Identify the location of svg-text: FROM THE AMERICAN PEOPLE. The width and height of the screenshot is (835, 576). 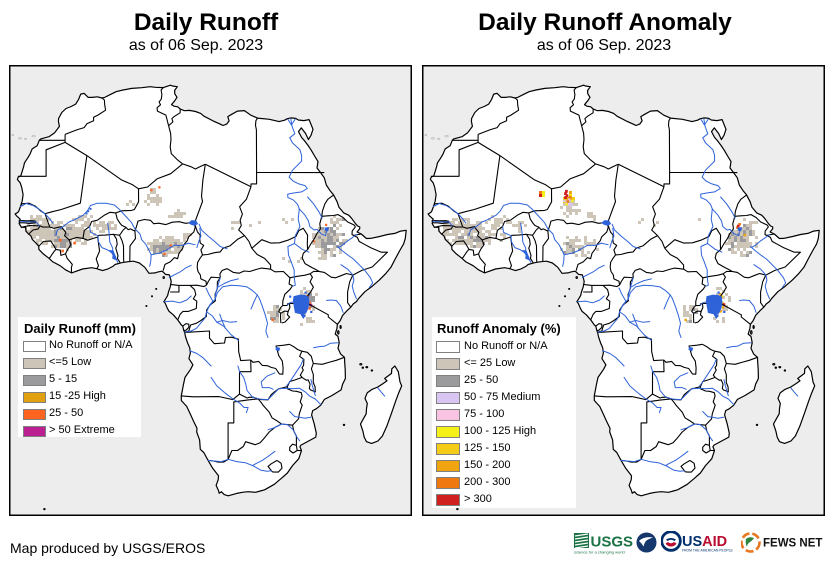
(708, 551).